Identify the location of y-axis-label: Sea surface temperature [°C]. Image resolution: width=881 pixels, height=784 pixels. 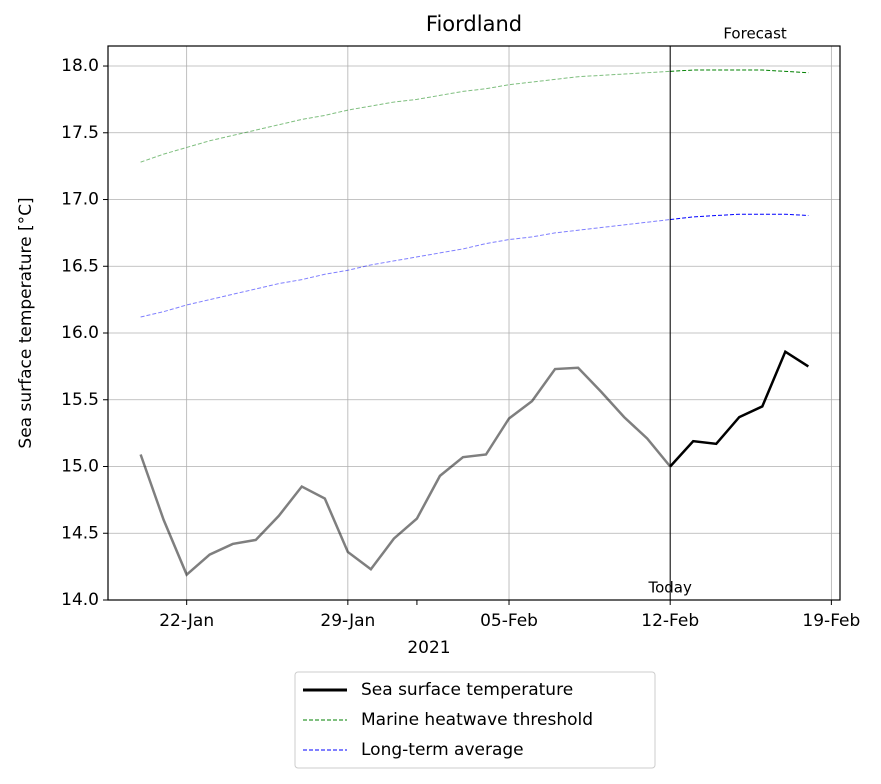
(26, 322).